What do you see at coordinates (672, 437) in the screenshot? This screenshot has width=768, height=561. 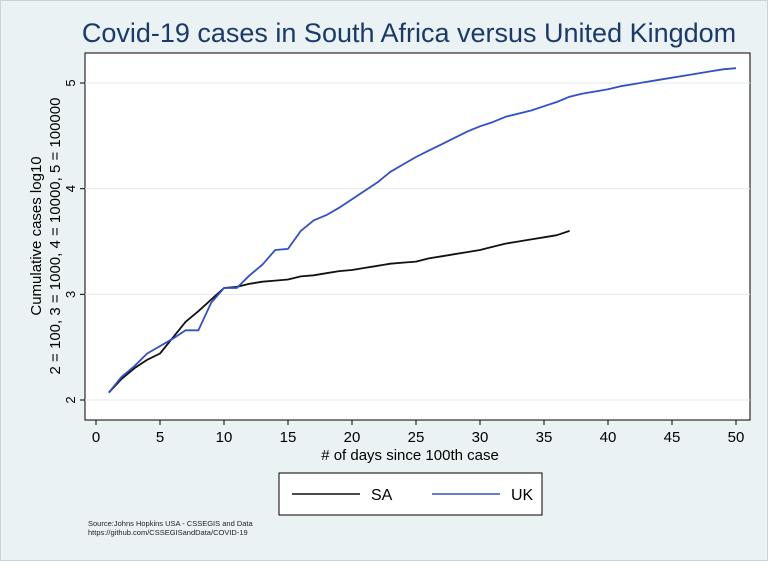 I see `x-tick-label: 45` at bounding box center [672, 437].